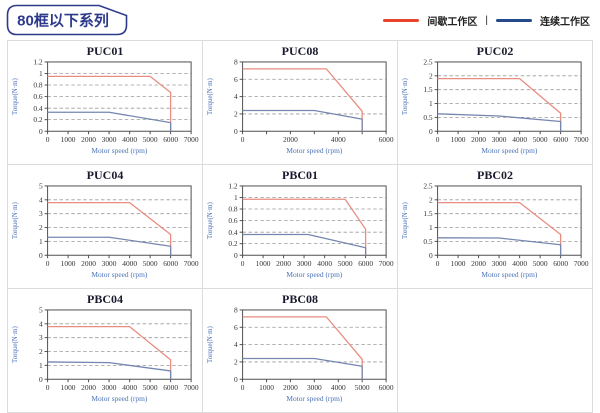 Image resolution: width=600 pixels, height=413 pixels. What do you see at coordinates (235, 221) in the screenshot?
I see `y-axis: 0 0.2 0.4 0.6 0.8 1 1.2` at bounding box center [235, 221].